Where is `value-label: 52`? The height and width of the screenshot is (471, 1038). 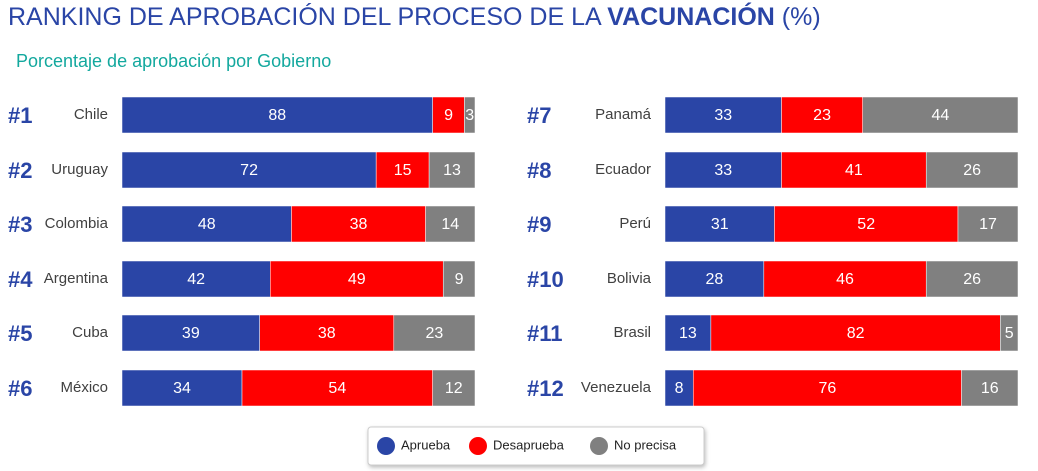 value-label: 52 is located at coordinates (866, 224).